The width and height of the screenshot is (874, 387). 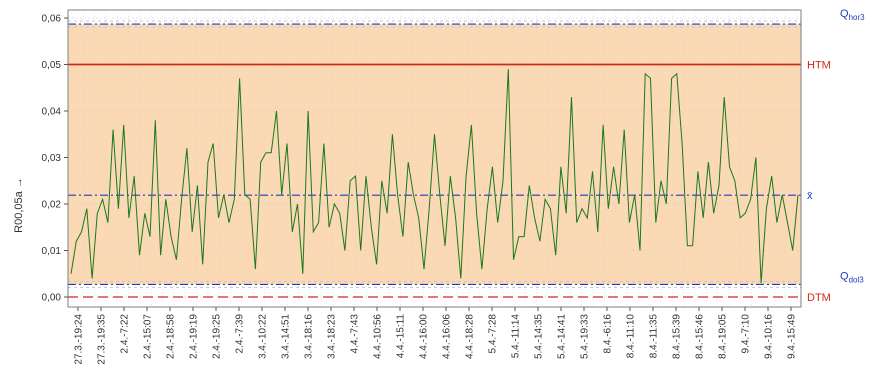 What do you see at coordinates (447, 336) in the screenshot?
I see `x-tick-label: 4.4.-16:06` at bounding box center [447, 336].